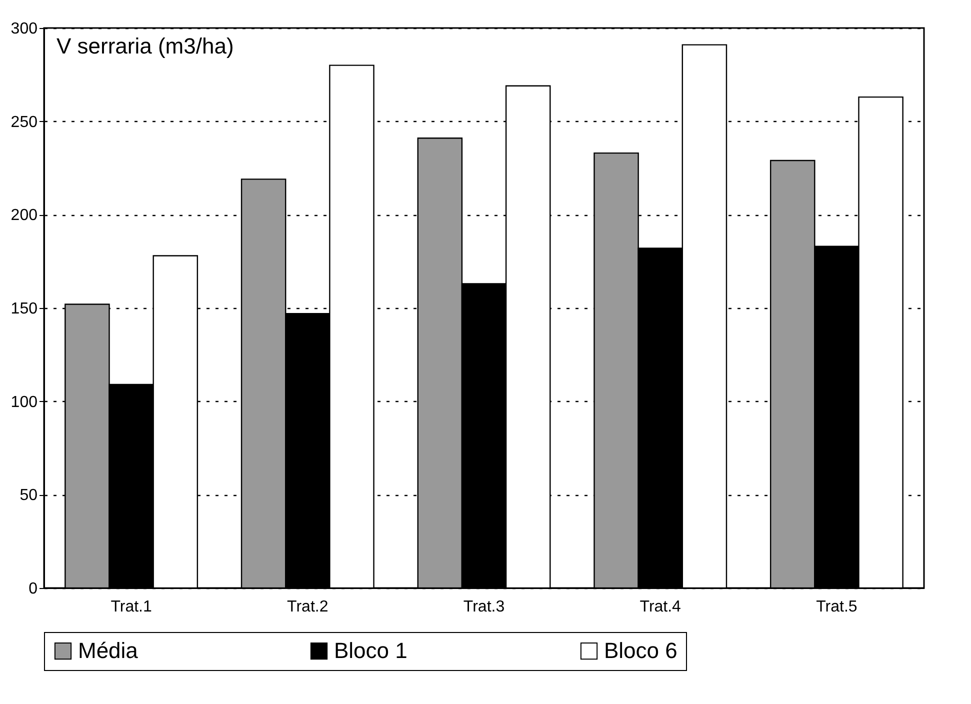 The width and height of the screenshot is (971, 704). I want to click on x-tick-label: Trat.2, so click(307, 607).